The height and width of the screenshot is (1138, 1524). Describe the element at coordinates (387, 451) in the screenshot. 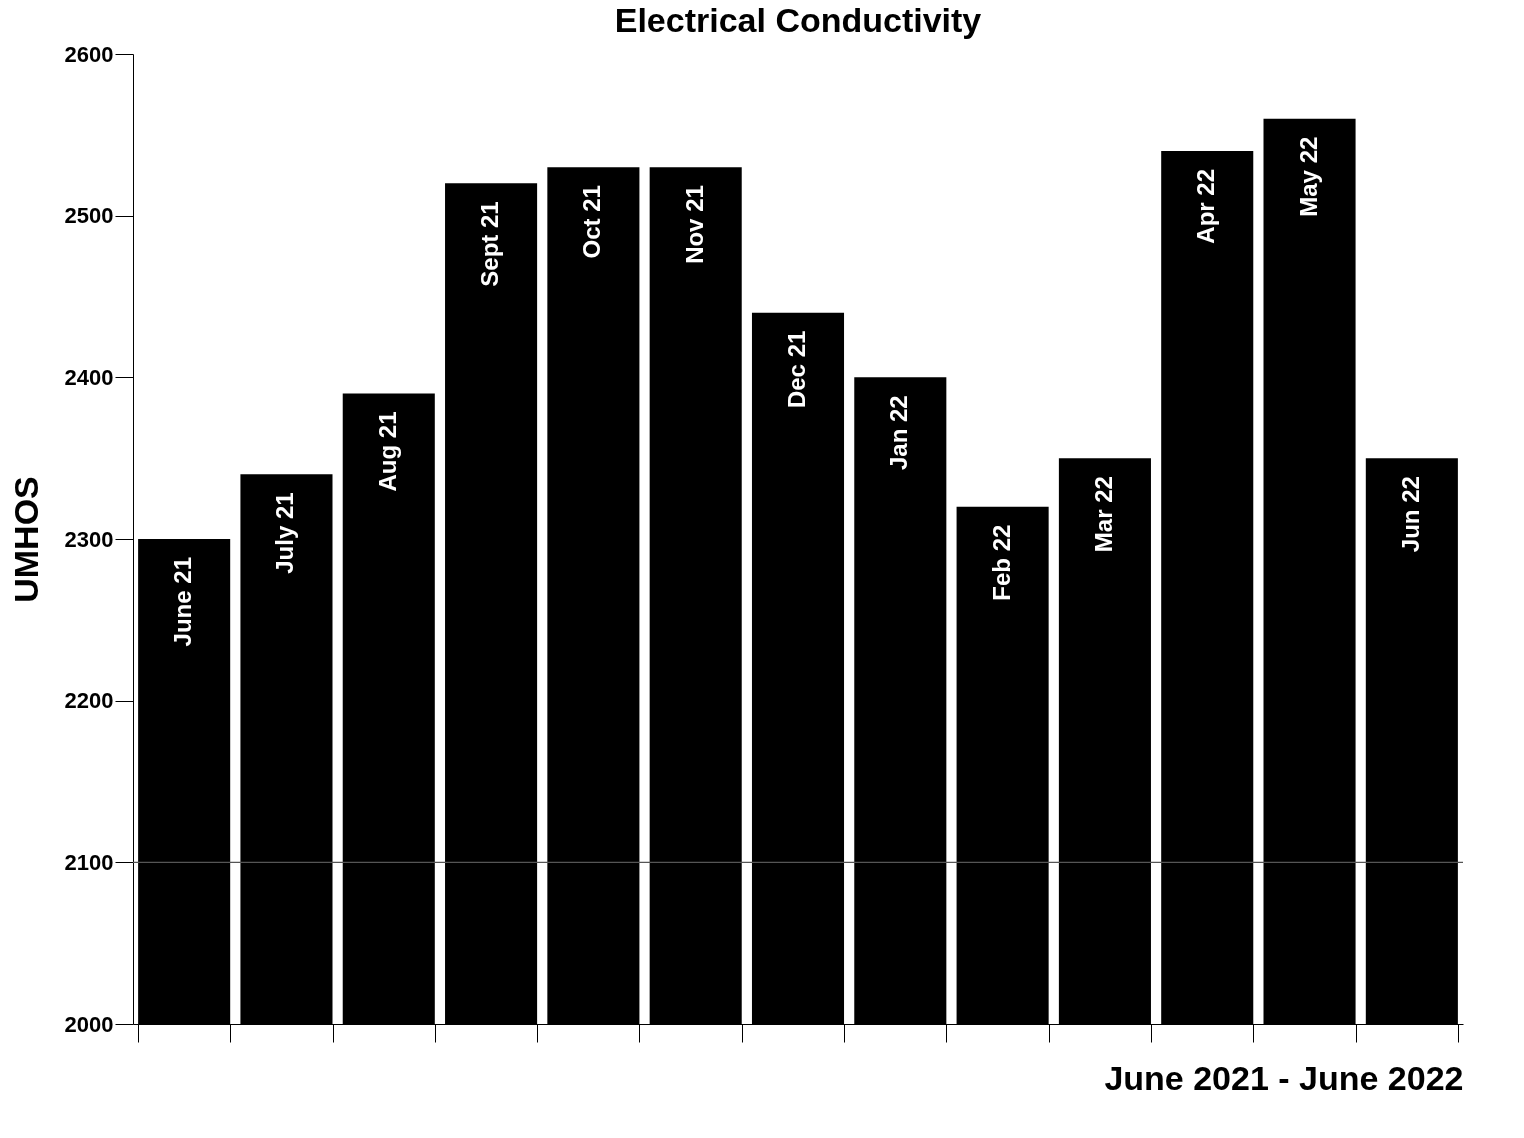

I see `x-tick-label: Aug 21` at that location.